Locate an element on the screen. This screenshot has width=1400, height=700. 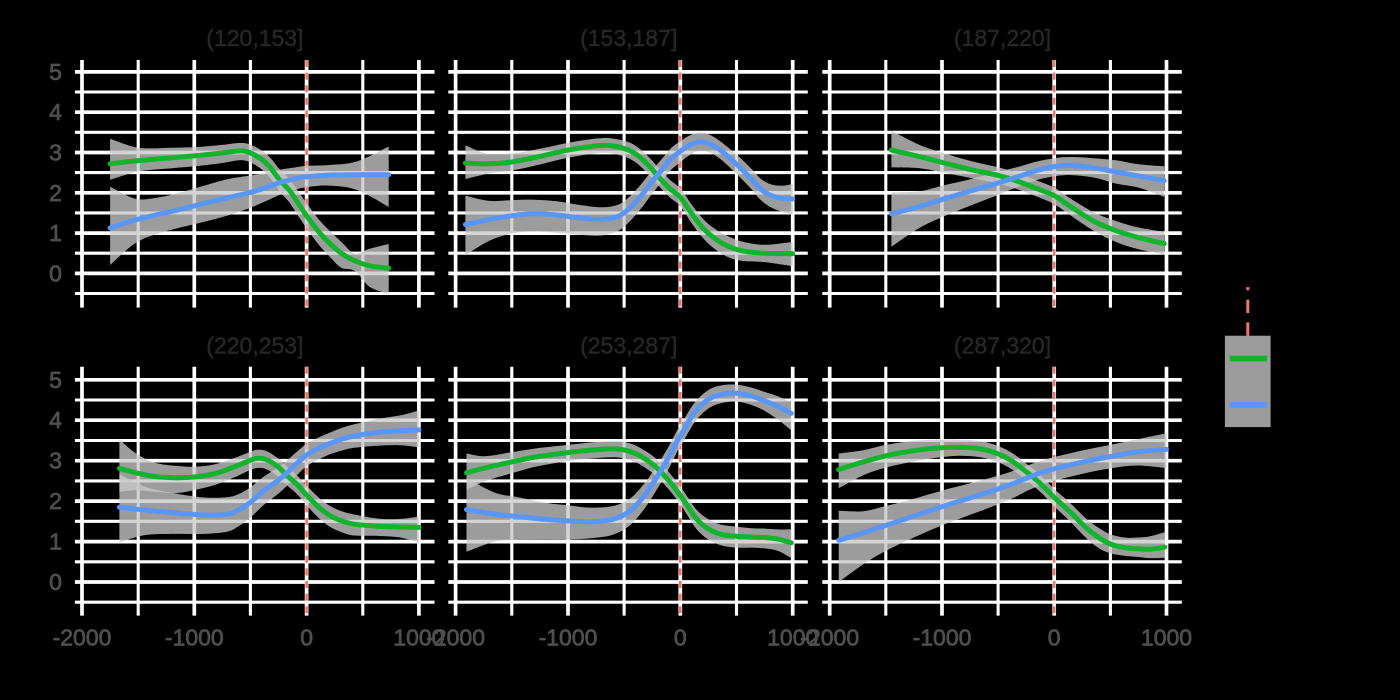
svg-text: (153,187] is located at coordinates (628, 38).